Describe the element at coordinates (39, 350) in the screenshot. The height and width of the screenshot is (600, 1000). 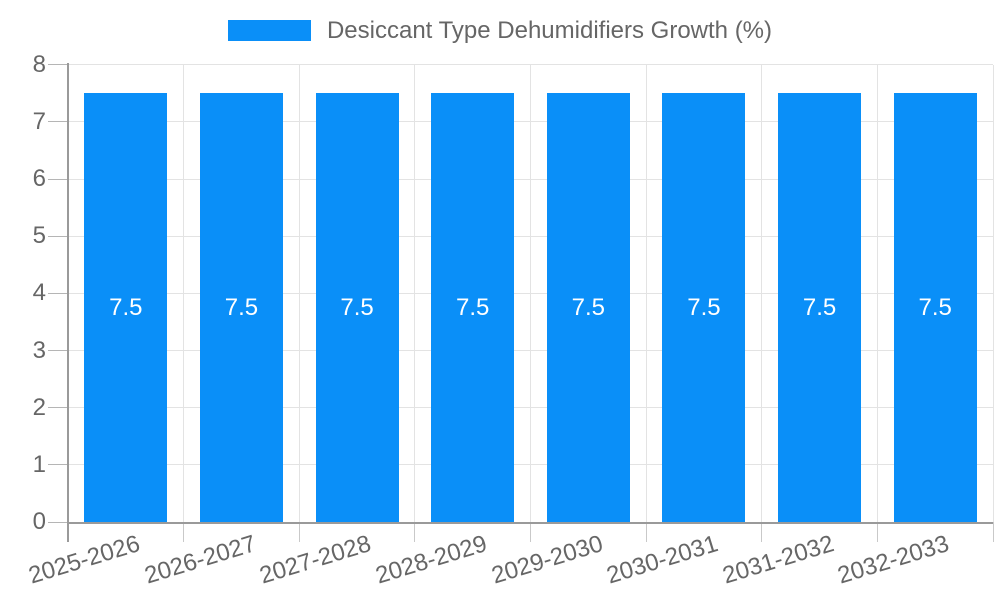
I see `y-axis-label: 3` at that location.